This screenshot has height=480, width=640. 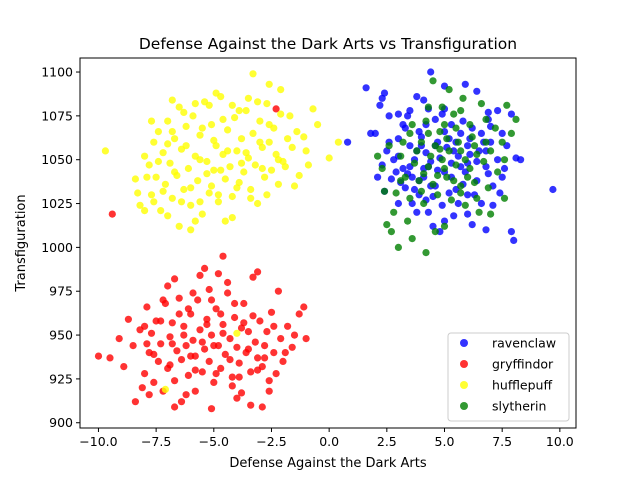 What do you see at coordinates (61, 291) in the screenshot?
I see `y-tick-label: 975` at bounding box center [61, 291].